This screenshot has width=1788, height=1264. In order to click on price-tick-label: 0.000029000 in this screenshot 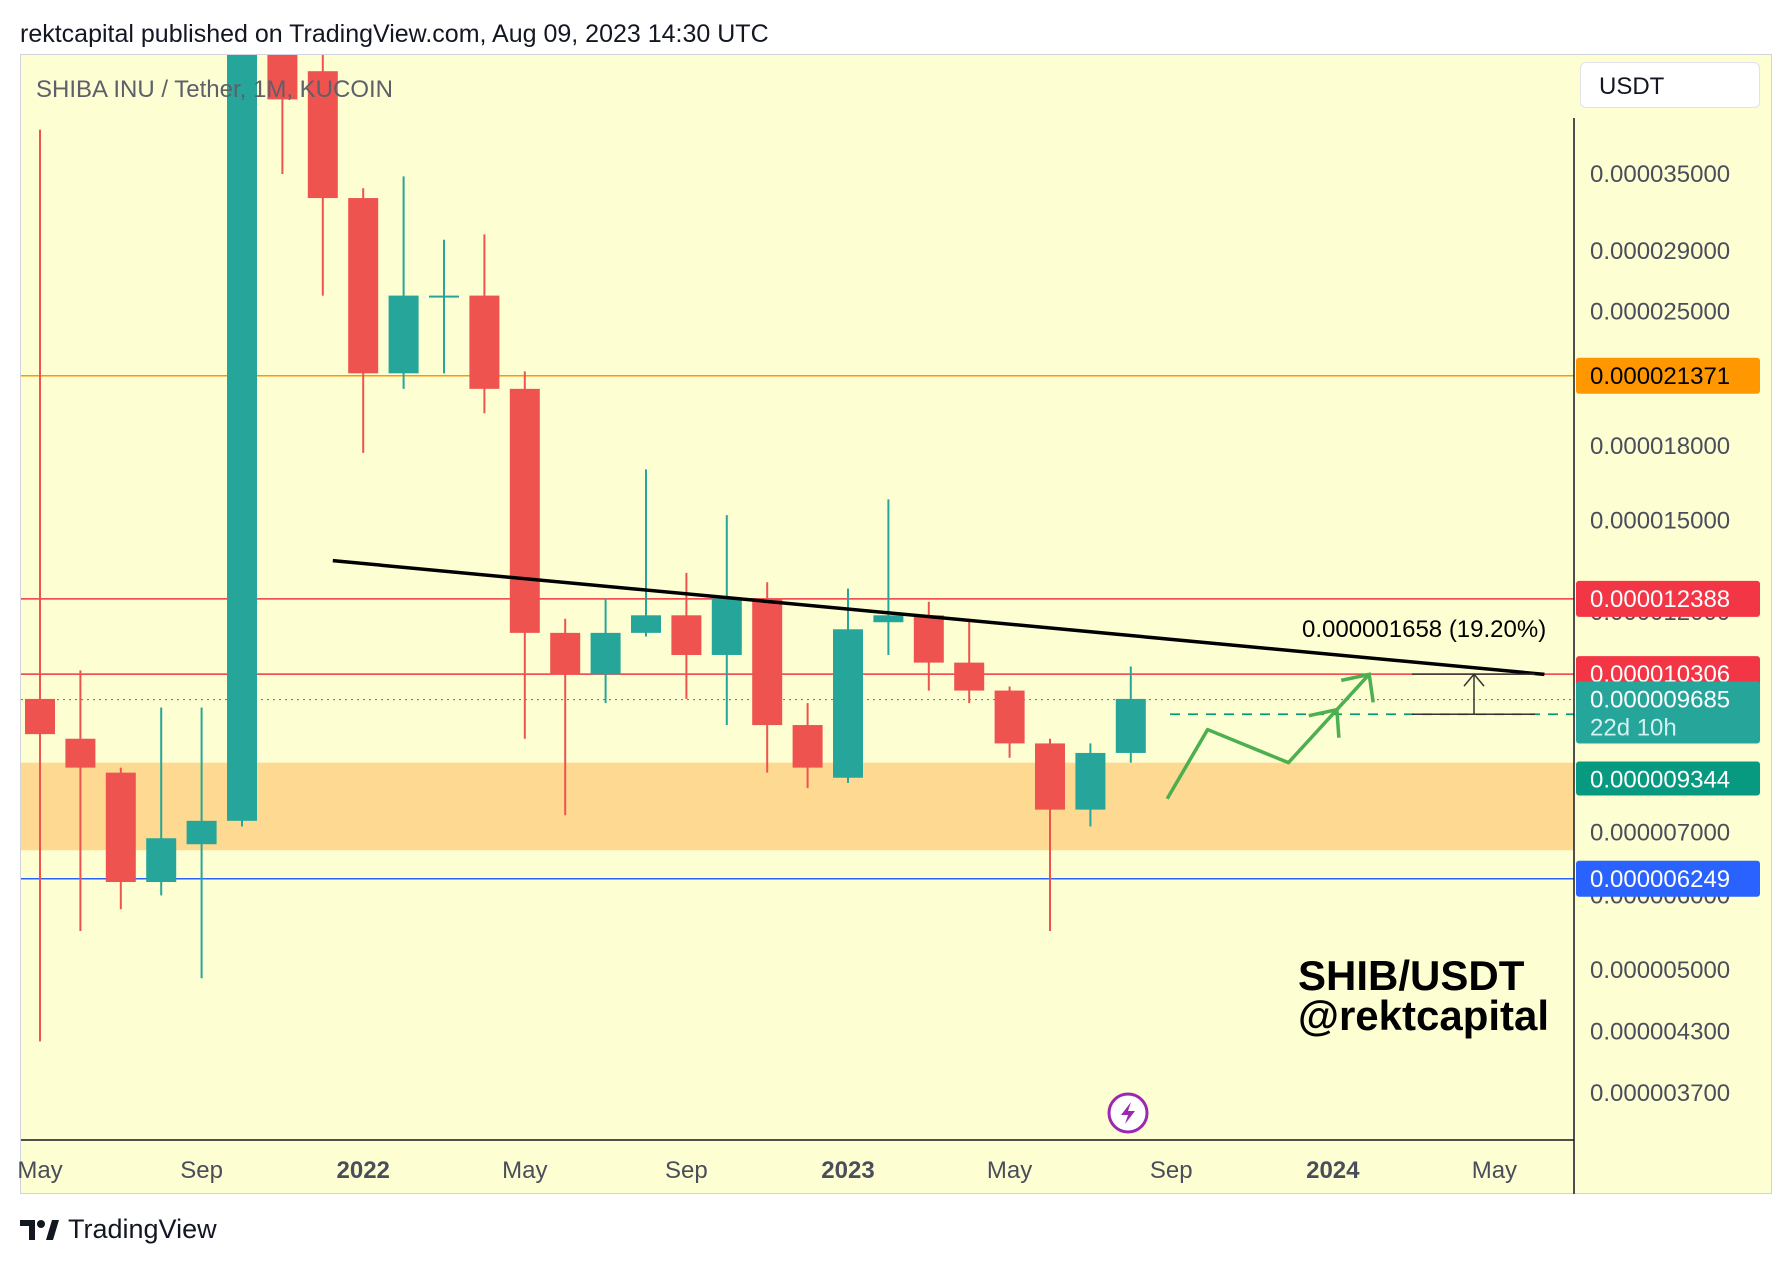, I will do `click(1660, 251)`.